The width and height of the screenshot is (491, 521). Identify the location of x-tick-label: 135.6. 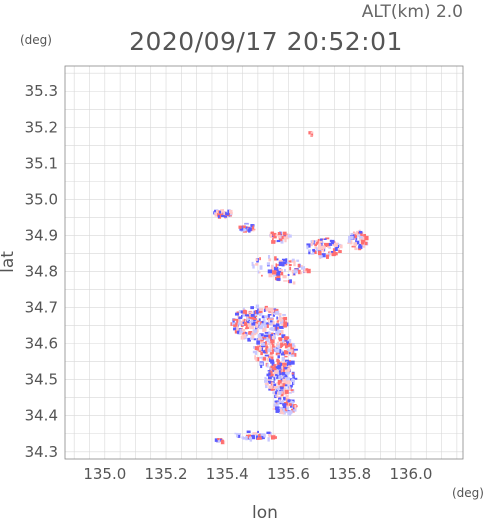
(288, 474).